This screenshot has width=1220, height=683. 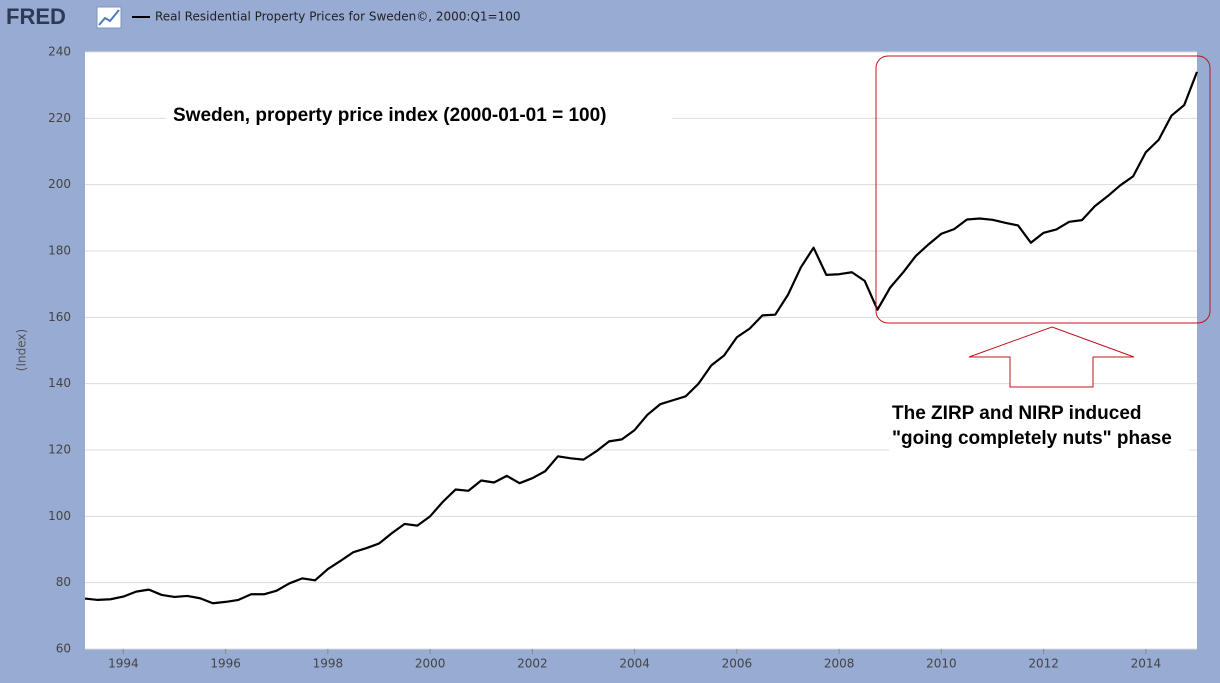 What do you see at coordinates (59, 516) in the screenshot?
I see `y-tick-label: 100` at bounding box center [59, 516].